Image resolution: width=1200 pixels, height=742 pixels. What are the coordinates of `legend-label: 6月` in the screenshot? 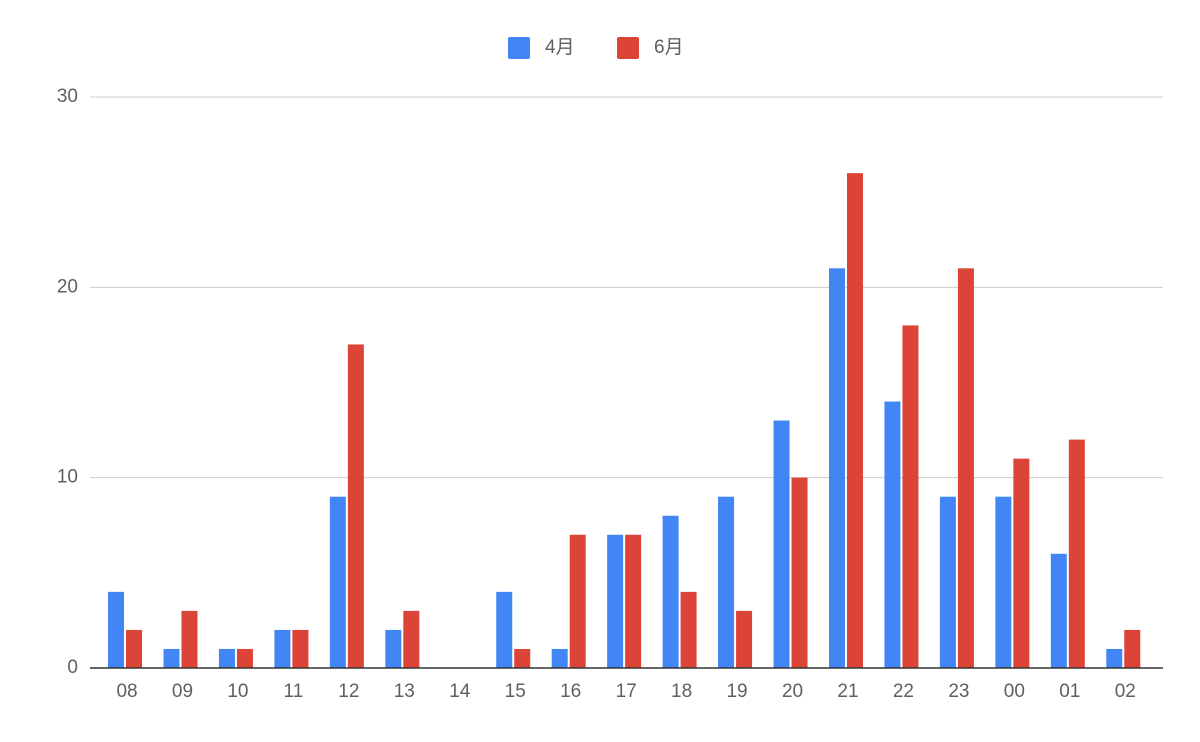 It's located at (669, 47).